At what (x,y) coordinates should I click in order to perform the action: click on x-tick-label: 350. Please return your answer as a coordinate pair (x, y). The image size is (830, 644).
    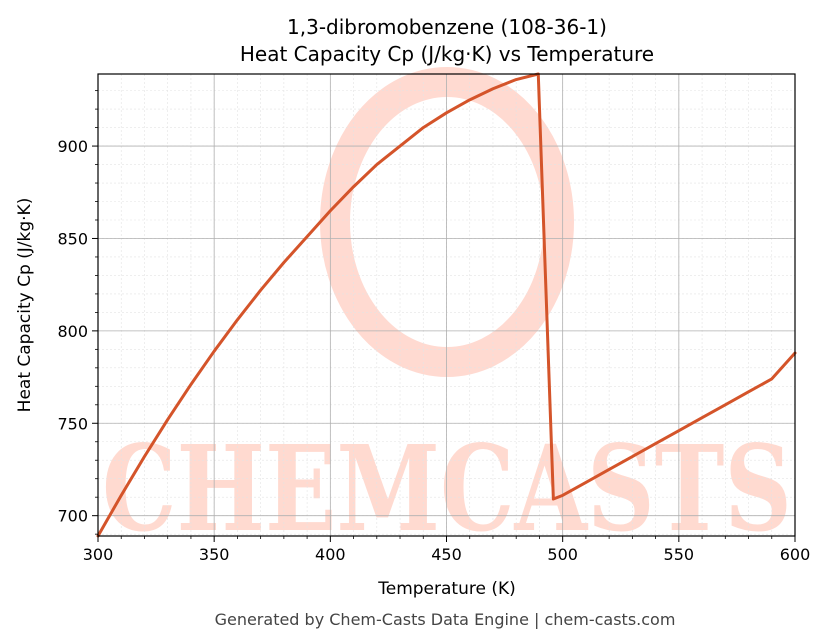
    Looking at the image, I should click on (214, 554).